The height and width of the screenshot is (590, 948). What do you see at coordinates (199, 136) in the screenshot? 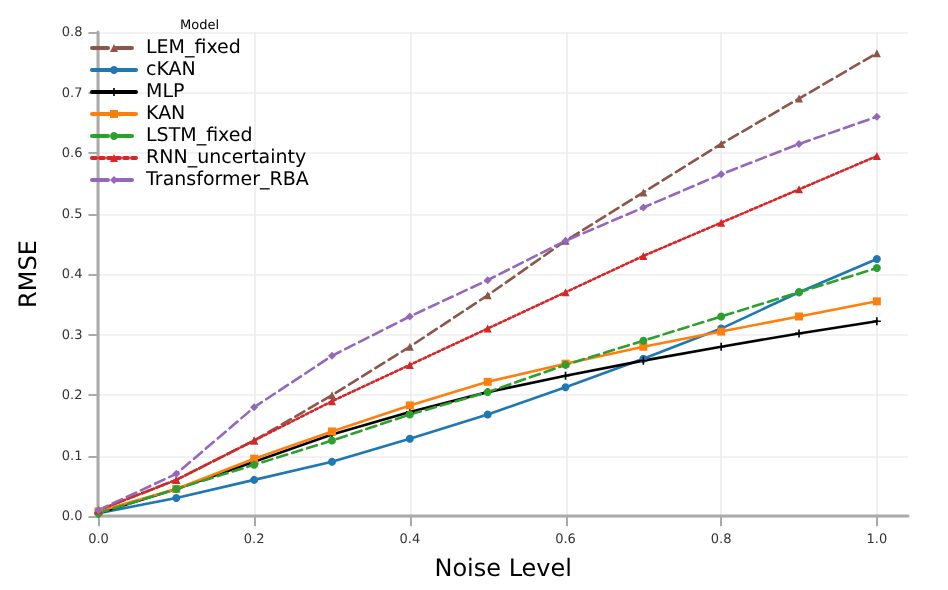
I see `legend-label: LSTM_fixed` at bounding box center [199, 136].